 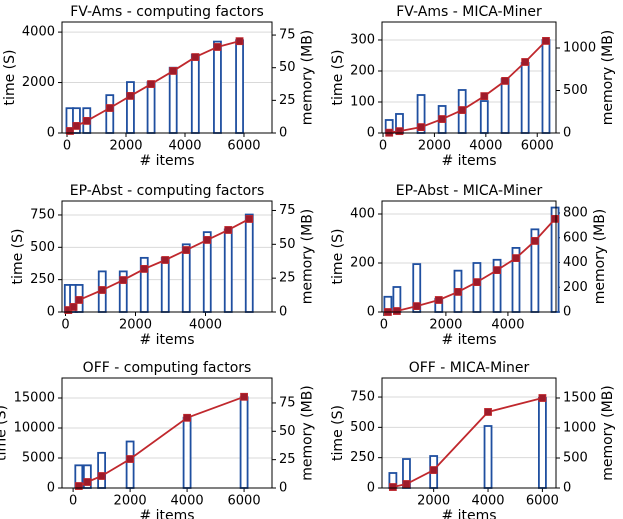 What do you see at coordinates (362, 213) in the screenshot?
I see `y-tick-label: 400` at bounding box center [362, 213].